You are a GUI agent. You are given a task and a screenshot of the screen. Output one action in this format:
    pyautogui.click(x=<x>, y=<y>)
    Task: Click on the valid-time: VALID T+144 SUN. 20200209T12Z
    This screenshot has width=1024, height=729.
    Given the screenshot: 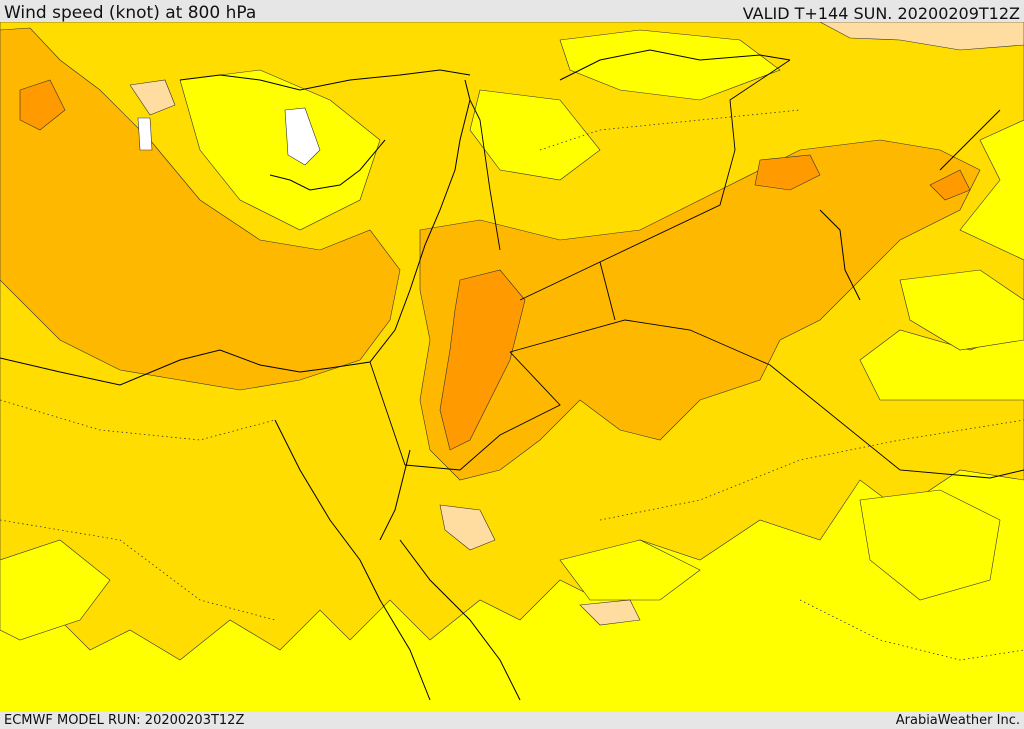 What is the action you would take?
    pyautogui.click(x=881, y=13)
    